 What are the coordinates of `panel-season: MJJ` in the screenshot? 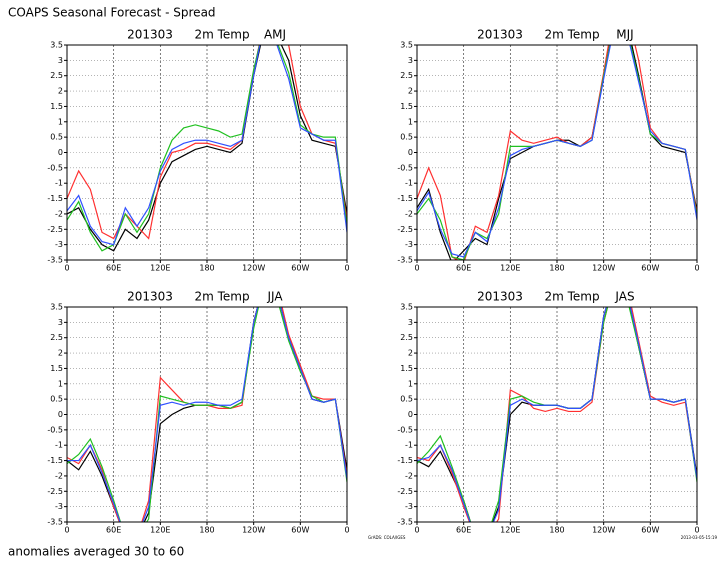 It's located at (624, 35).